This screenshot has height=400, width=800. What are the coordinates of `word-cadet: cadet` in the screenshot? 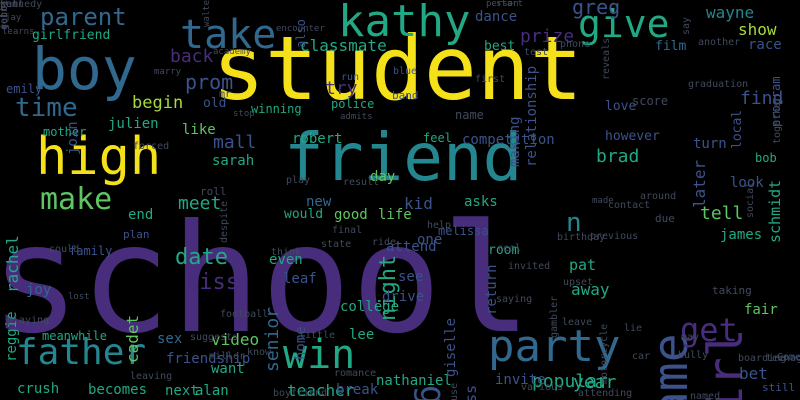 It's located at (132, 338).